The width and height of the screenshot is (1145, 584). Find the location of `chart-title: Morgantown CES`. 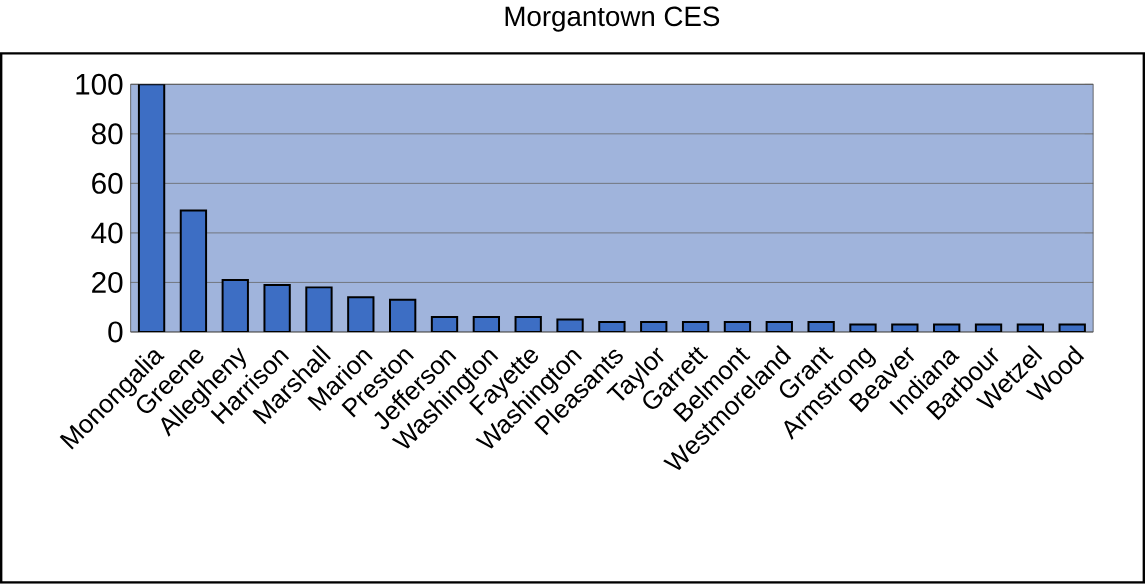

chart-title: Morgantown CES is located at coordinates (612, 19).